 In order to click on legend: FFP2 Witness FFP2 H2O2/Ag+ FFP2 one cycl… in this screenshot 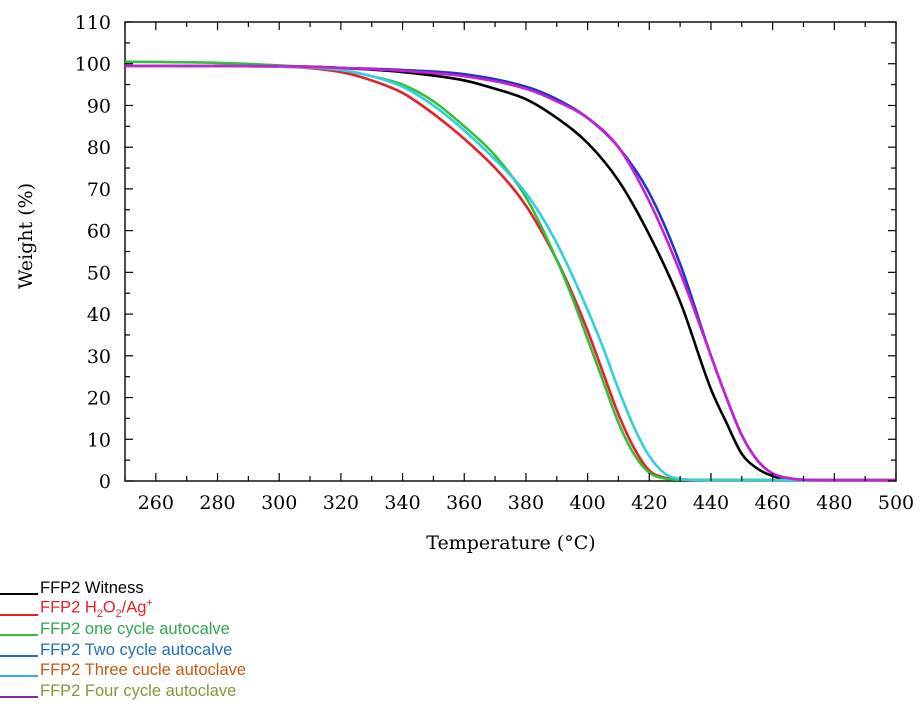, I will do `click(123, 639)`.